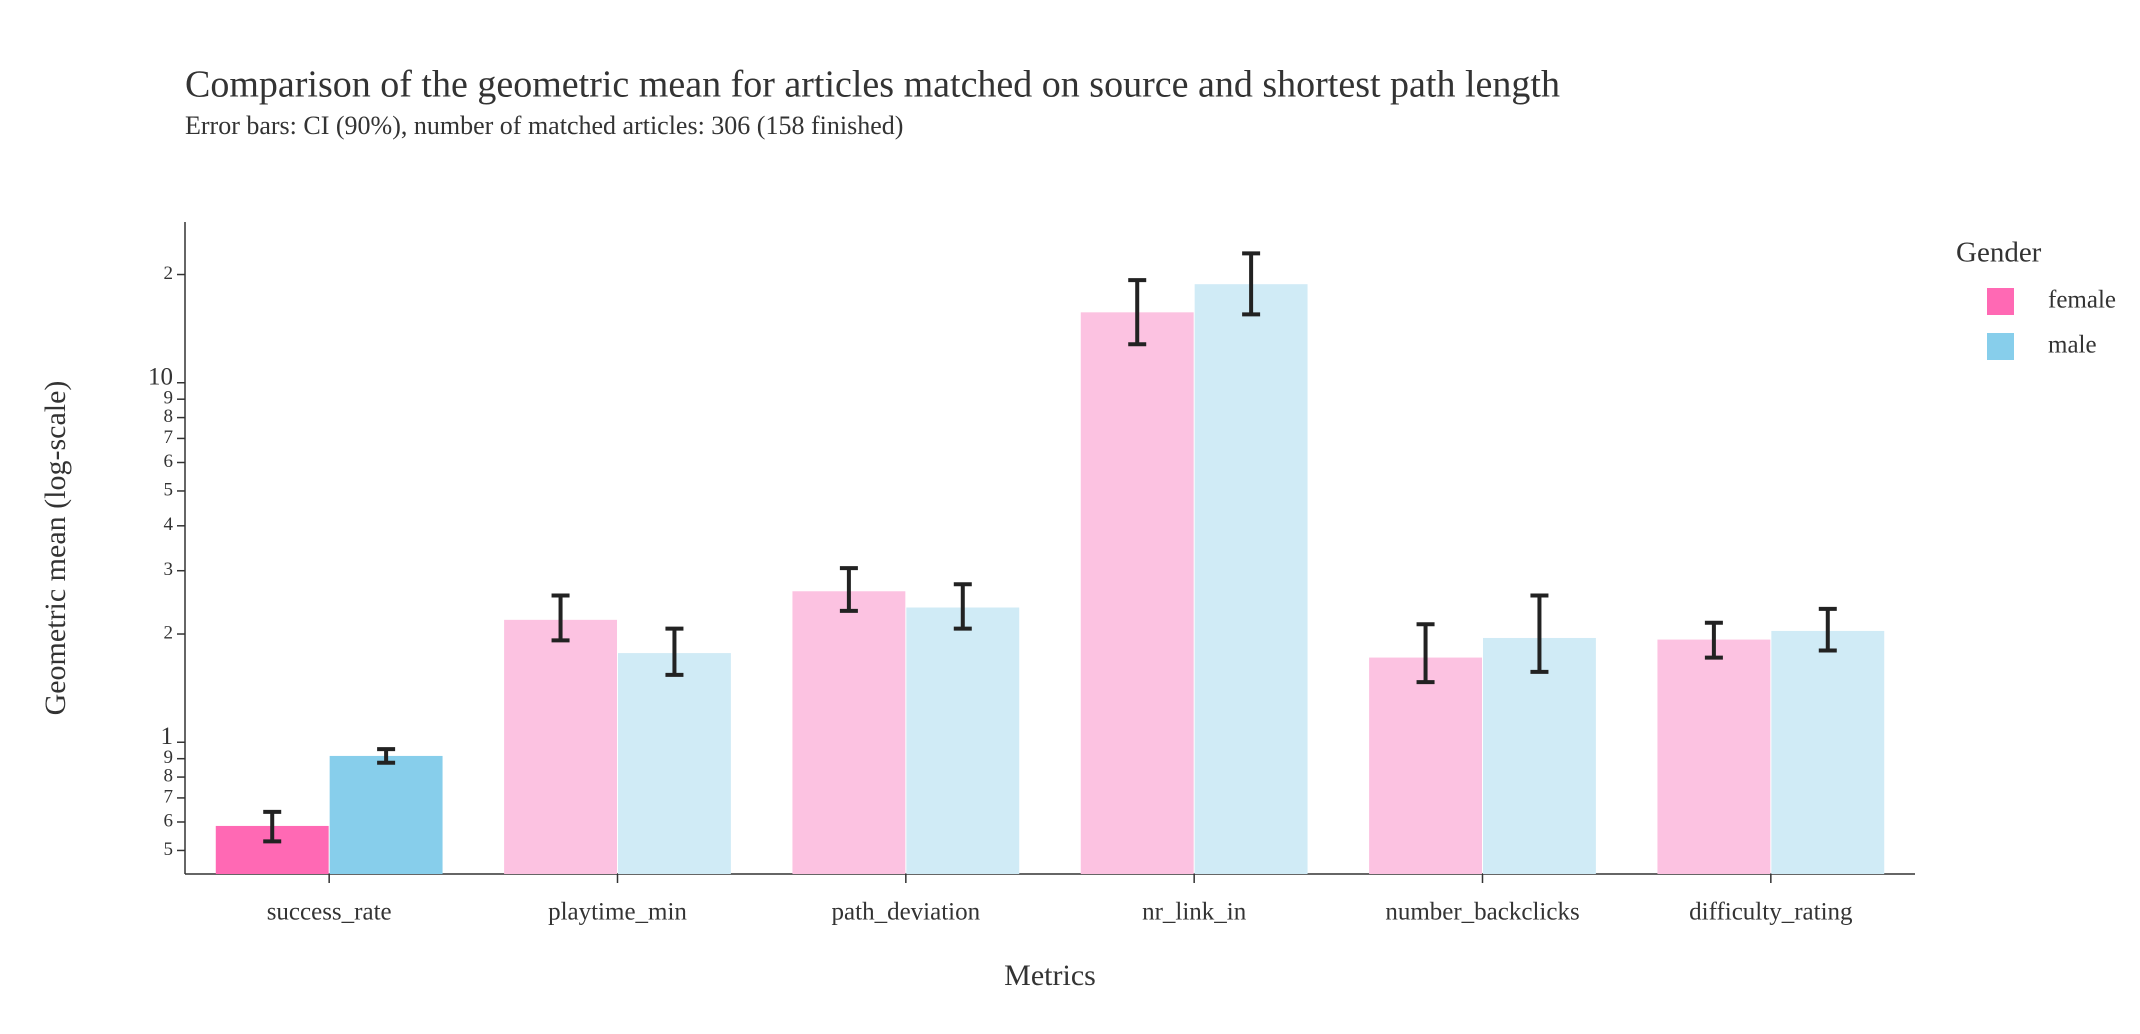 The image size is (2140, 1034). Describe the element at coordinates (1482, 912) in the screenshot. I see `x-tick-label: number_backclicks` at that location.